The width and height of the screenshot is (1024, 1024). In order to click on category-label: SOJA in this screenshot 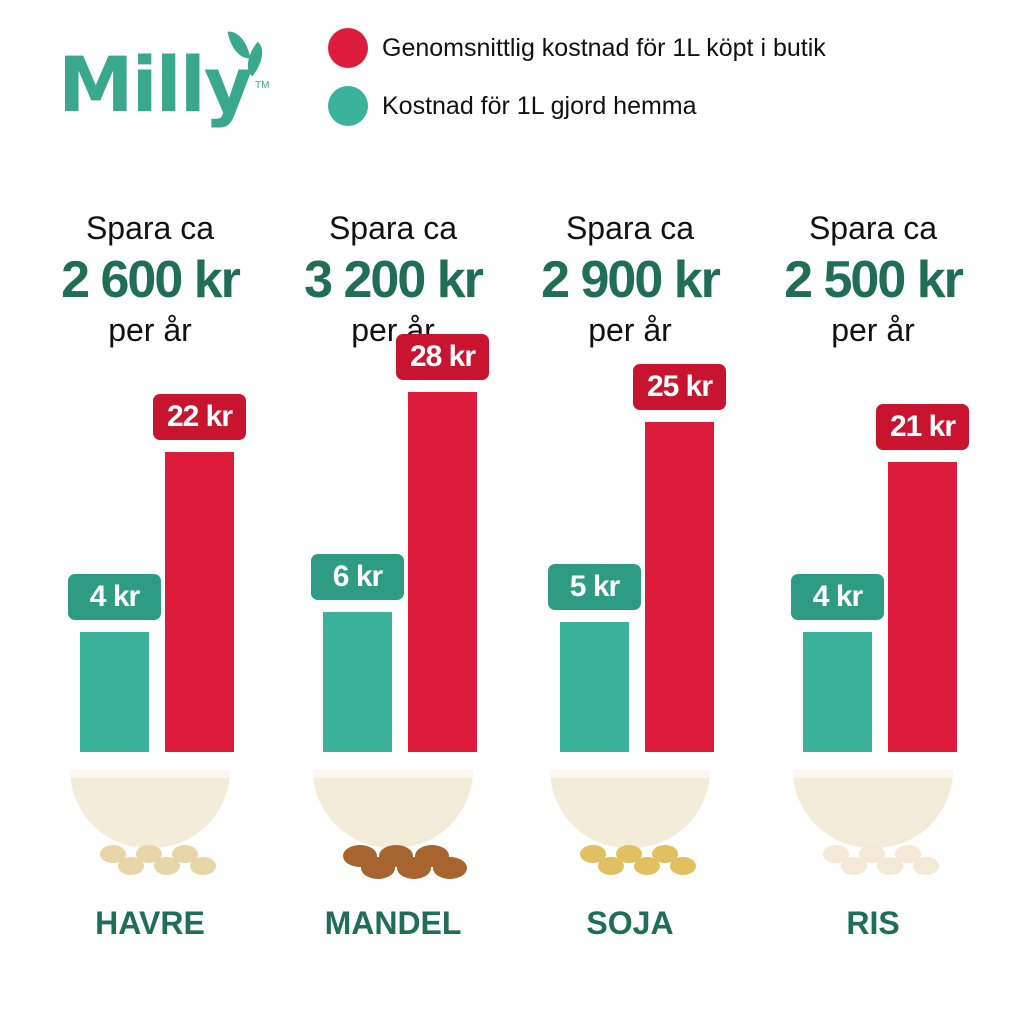, I will do `click(630, 923)`.